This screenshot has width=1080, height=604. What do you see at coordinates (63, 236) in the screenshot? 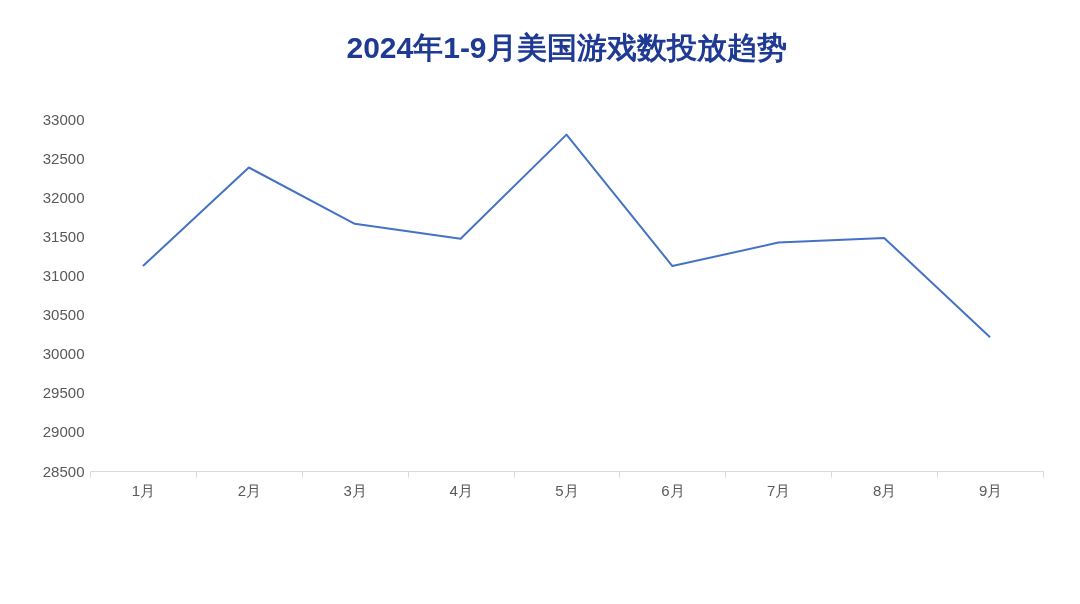
I see `y-tick-label: 31500` at bounding box center [63, 236].